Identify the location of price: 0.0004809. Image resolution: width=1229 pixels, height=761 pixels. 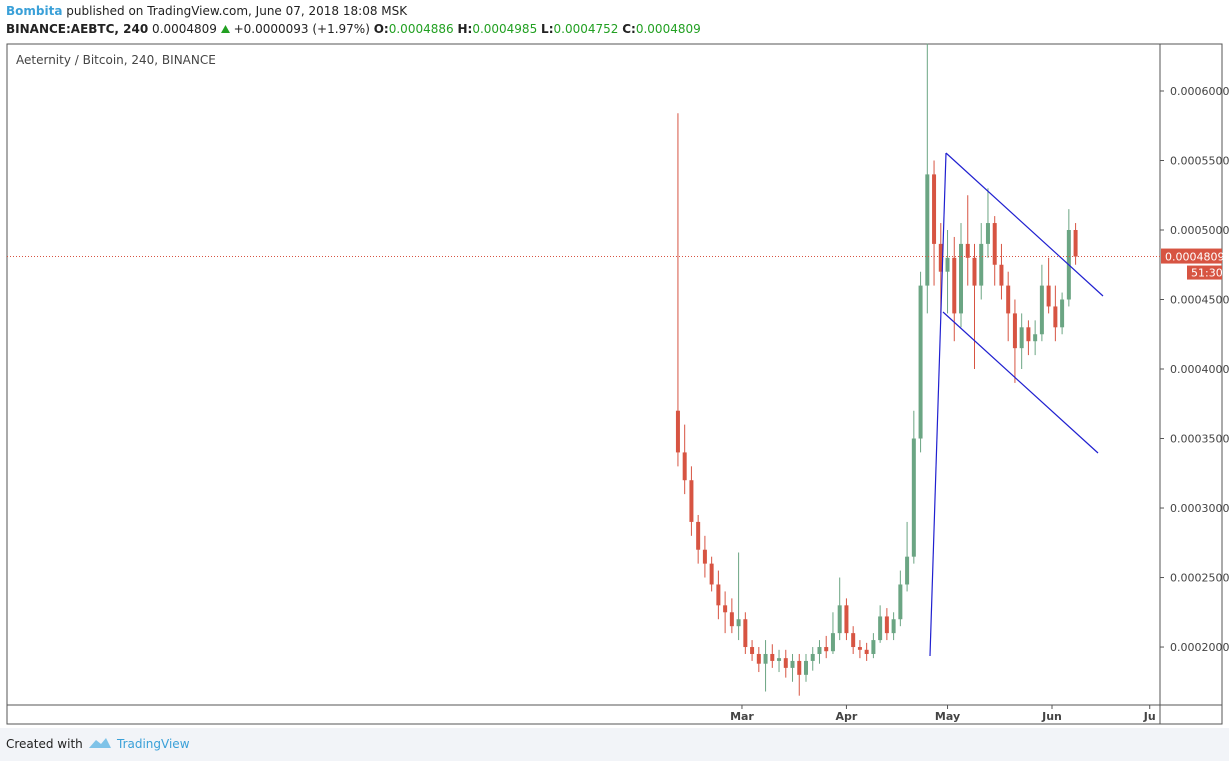
(184, 29).